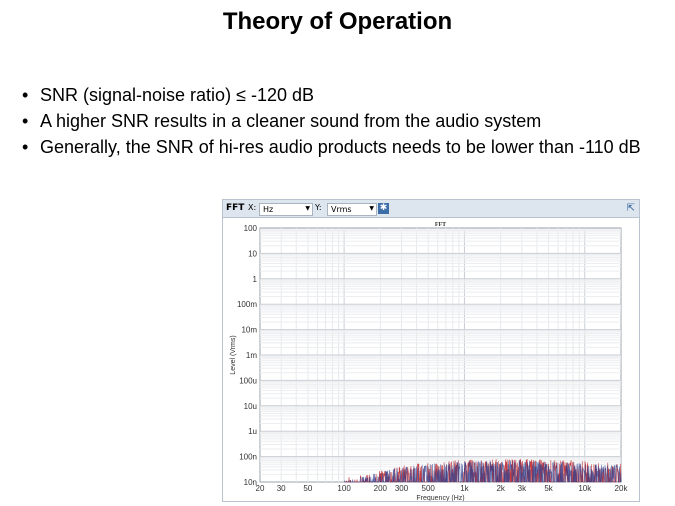 This screenshot has height=506, width=675. Describe the element at coordinates (248, 380) in the screenshot. I see `y-tick-label: 100u` at that location.